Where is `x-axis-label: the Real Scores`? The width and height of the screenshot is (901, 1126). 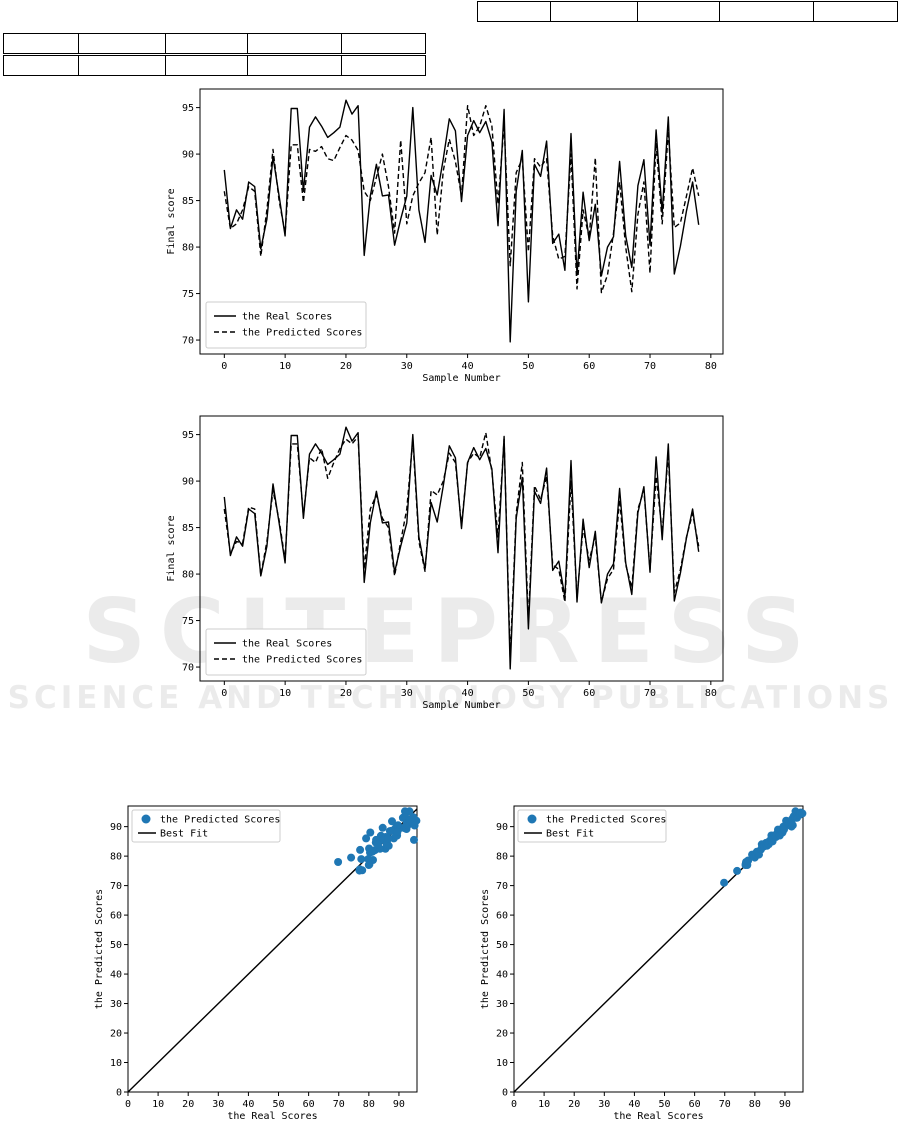 x-axis-label: the Real Scores is located at coordinates (272, 1116).